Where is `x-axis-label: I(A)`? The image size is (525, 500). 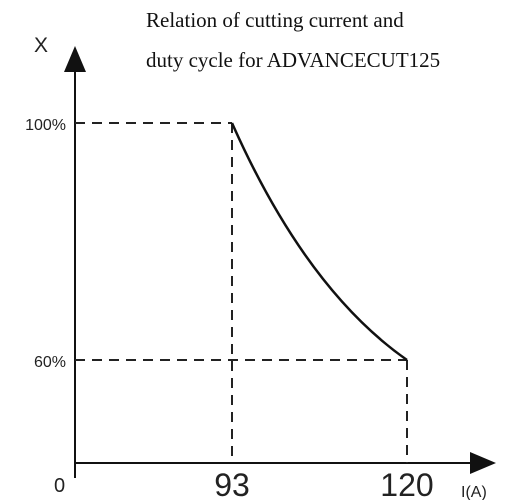
x-axis-label: I(A) is located at coordinates (474, 492).